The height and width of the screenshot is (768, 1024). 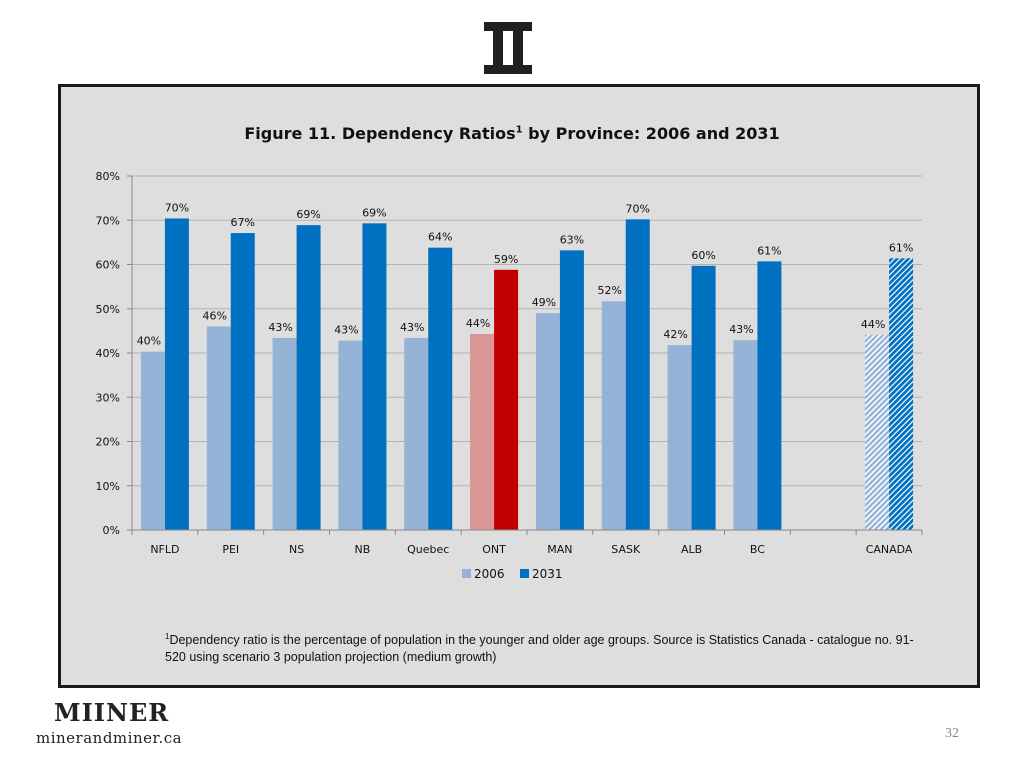 What do you see at coordinates (440, 388) in the screenshot?
I see `bar-2031-quebec` at bounding box center [440, 388].